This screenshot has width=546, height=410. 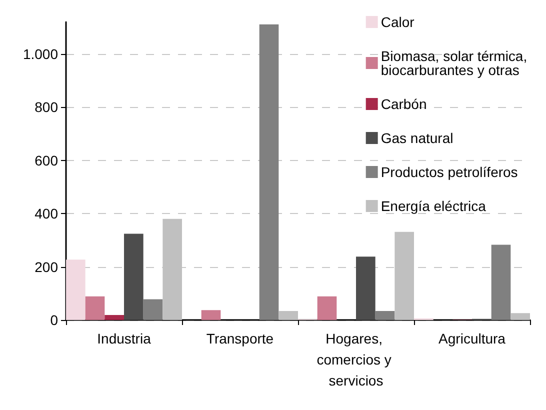 What do you see at coordinates (124, 338) in the screenshot?
I see `x-tick-label: Industria` at bounding box center [124, 338].